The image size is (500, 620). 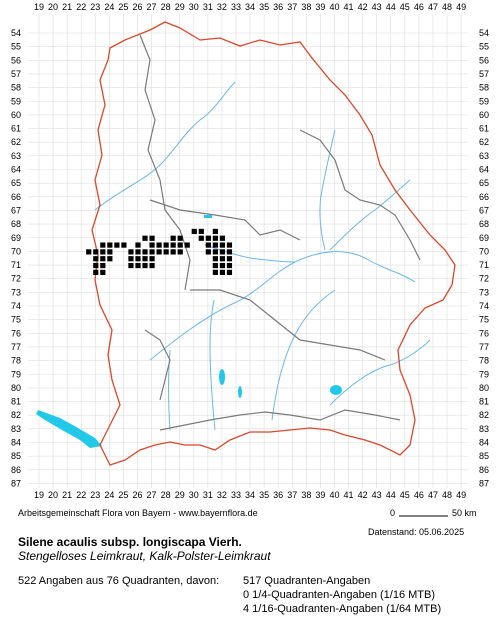 I want to click on occurrence-dots, so click(x=159, y=251).